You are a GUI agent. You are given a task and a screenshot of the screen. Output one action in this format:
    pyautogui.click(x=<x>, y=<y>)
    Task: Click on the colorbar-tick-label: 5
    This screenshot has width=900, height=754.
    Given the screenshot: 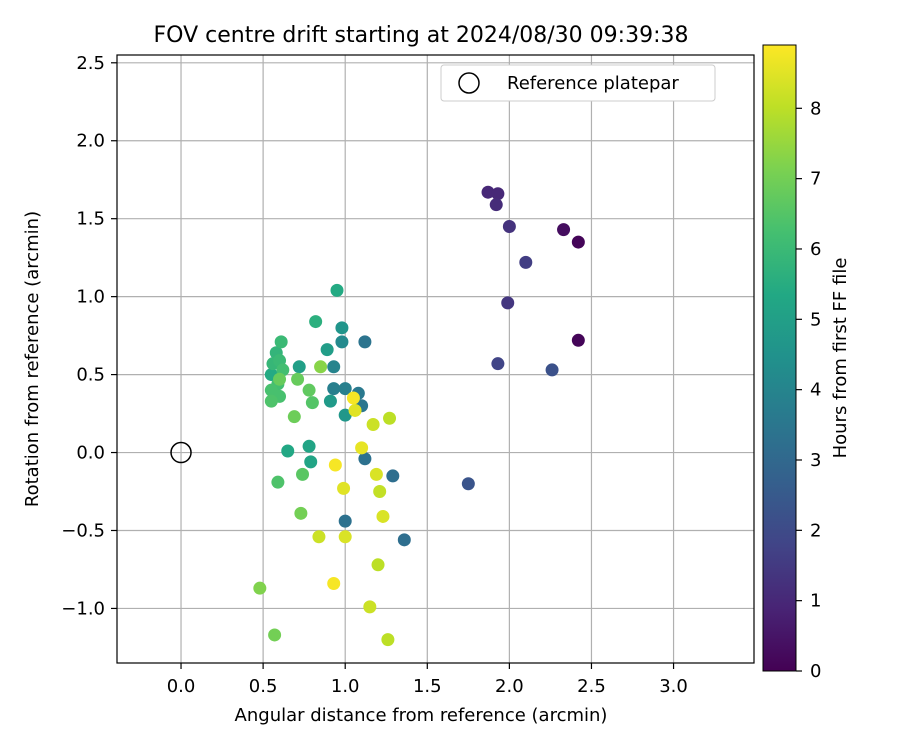 What is the action you would take?
    pyautogui.click(x=815, y=319)
    